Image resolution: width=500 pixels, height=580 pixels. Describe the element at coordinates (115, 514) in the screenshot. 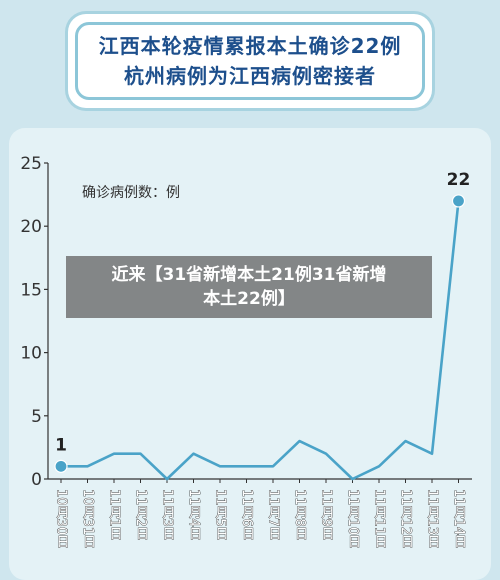

I see `x-tick-label: 11月1日` at that location.